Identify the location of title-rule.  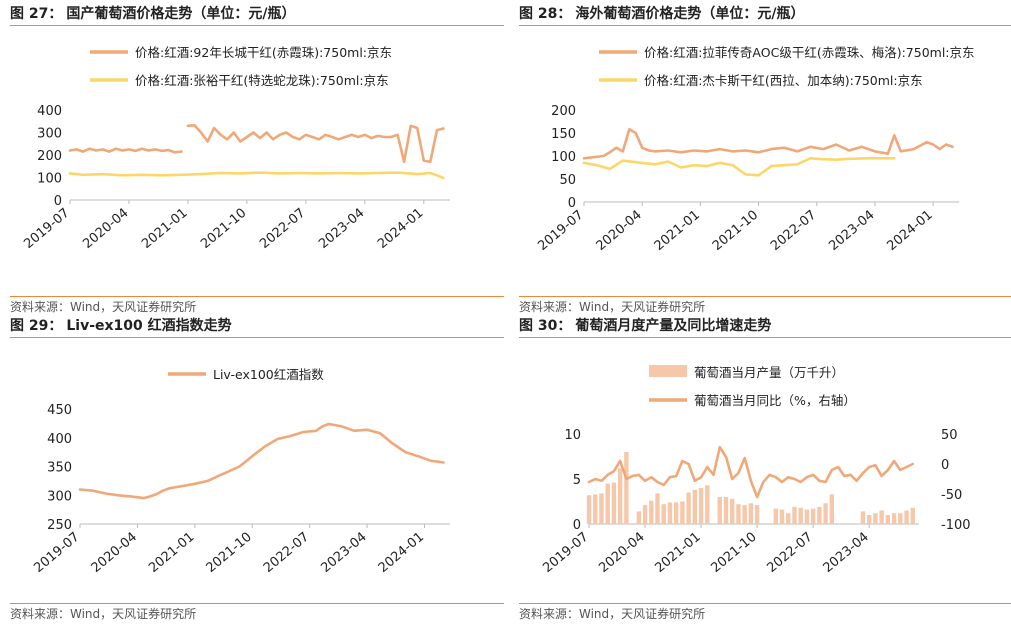
(765, 25).